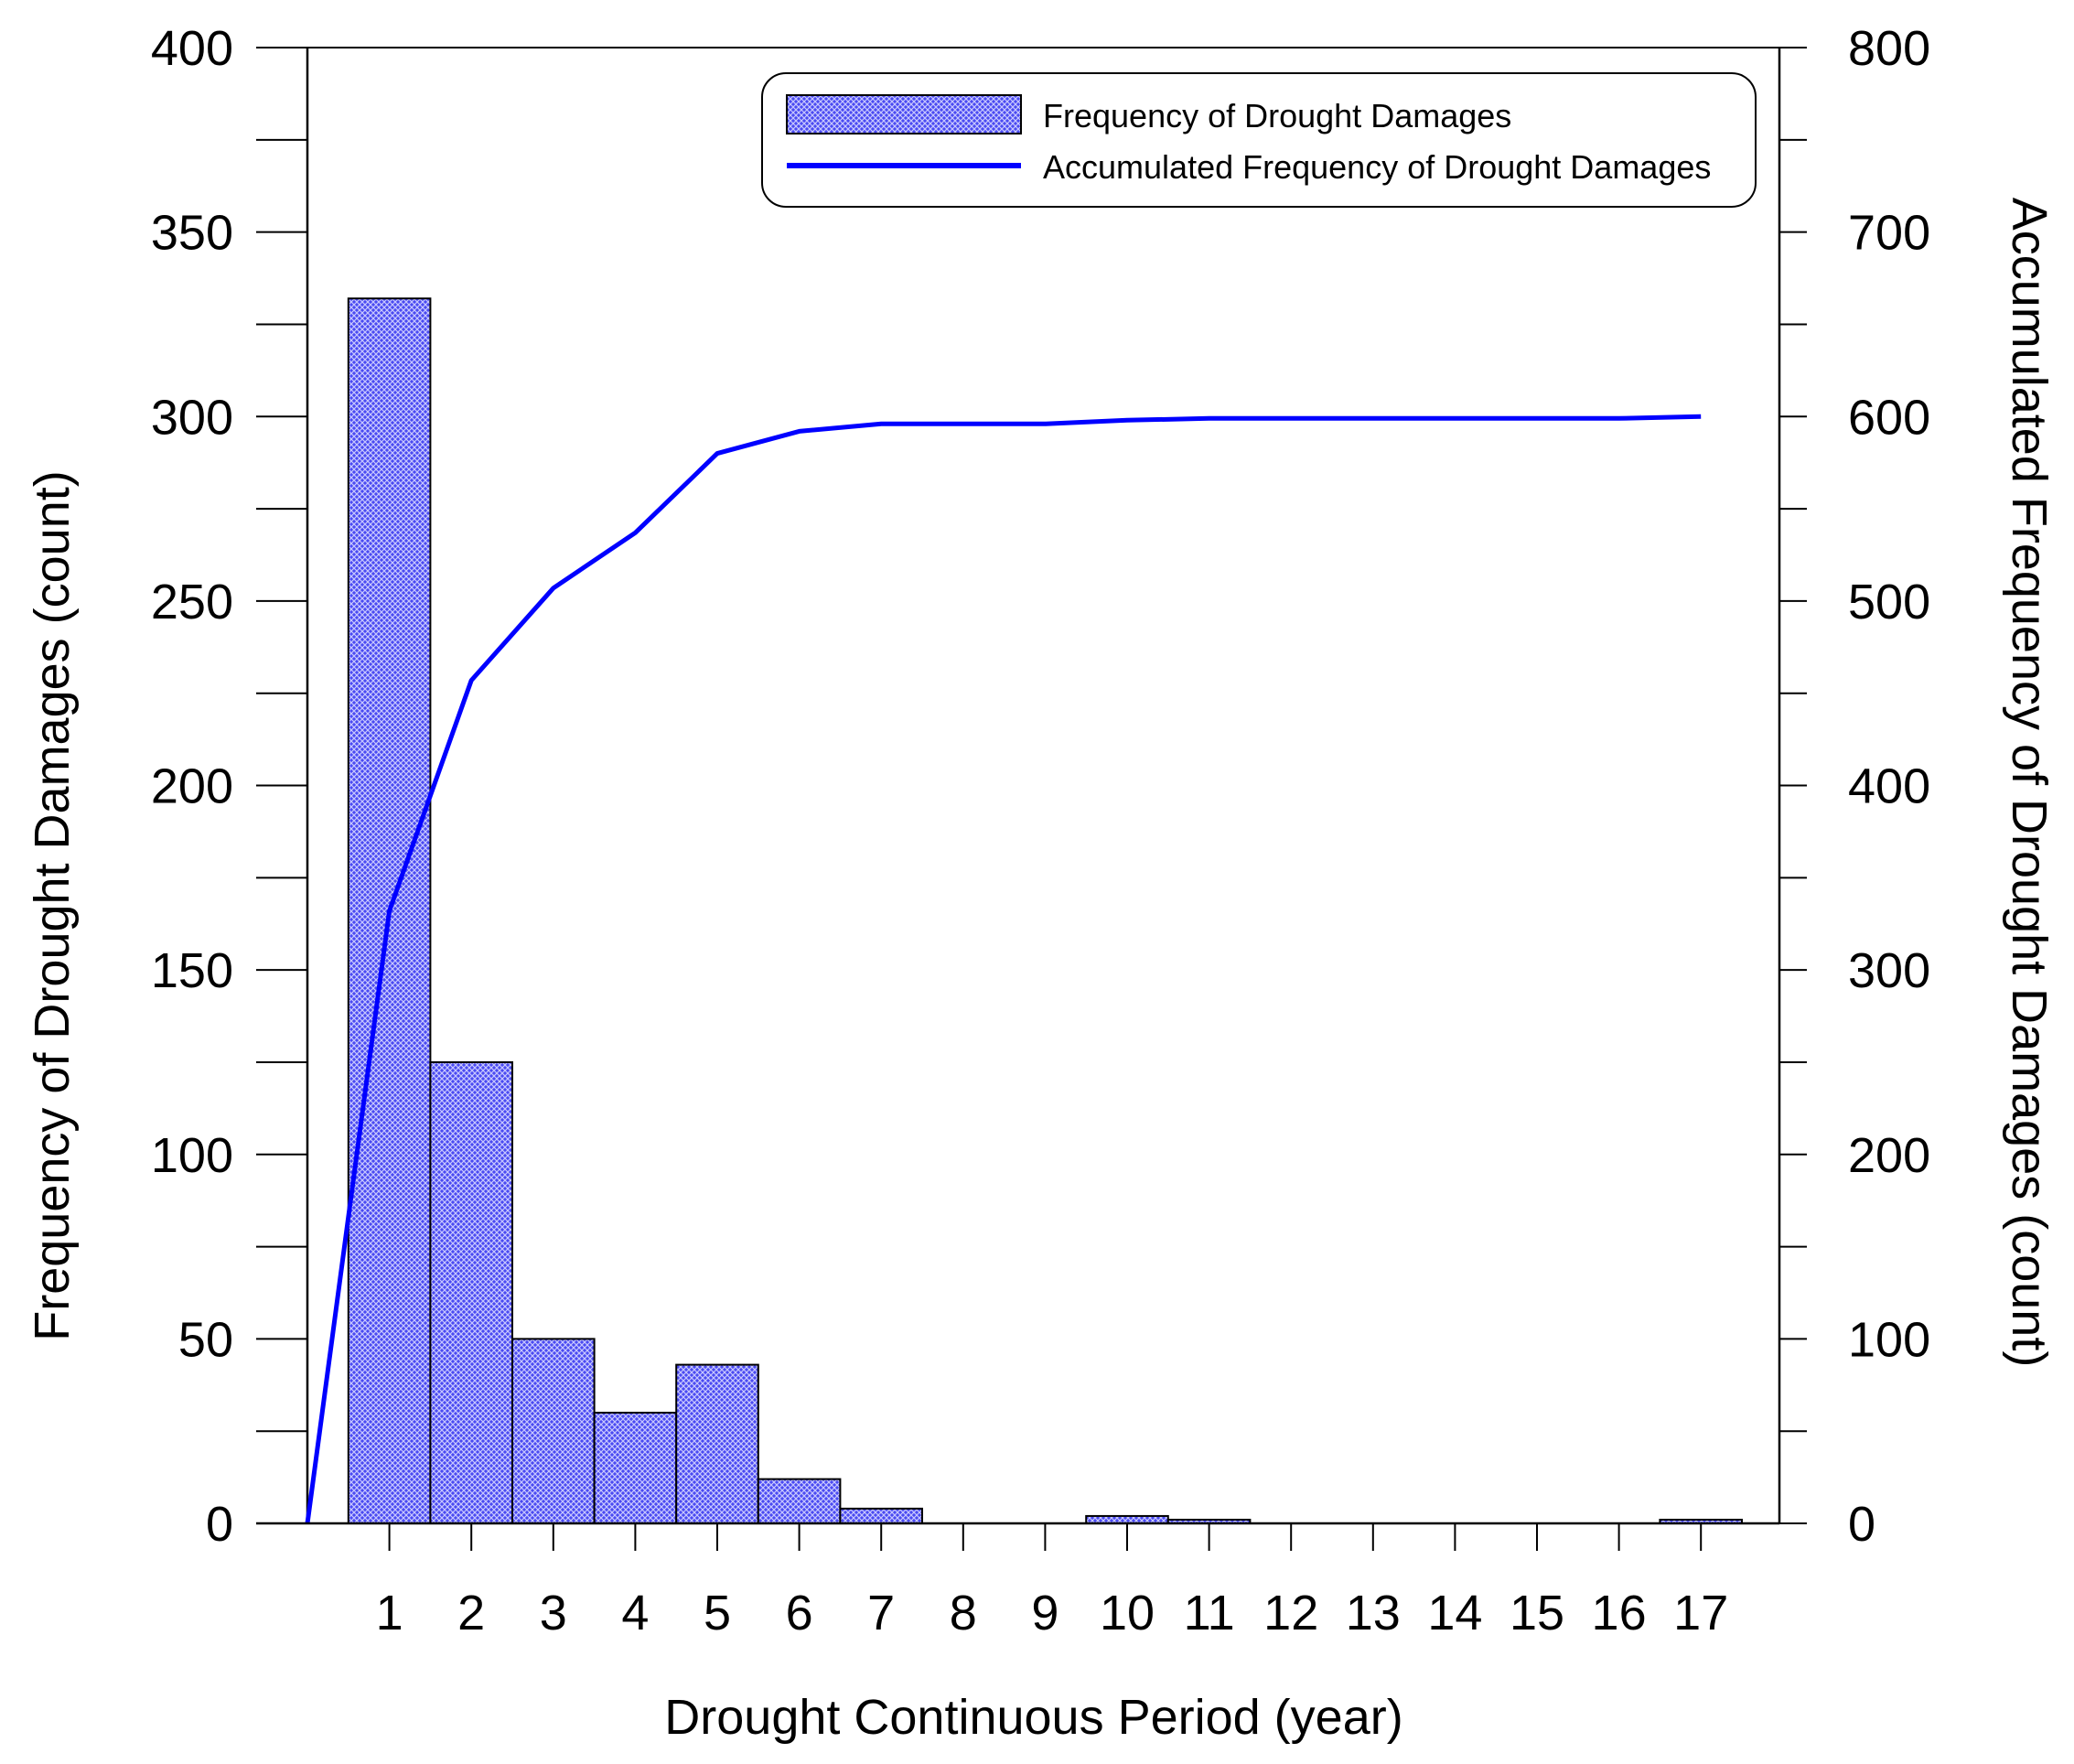 This screenshot has width=2074, height=1764. What do you see at coordinates (192, 786) in the screenshot?
I see `y-tick-label-200: 200` at bounding box center [192, 786].